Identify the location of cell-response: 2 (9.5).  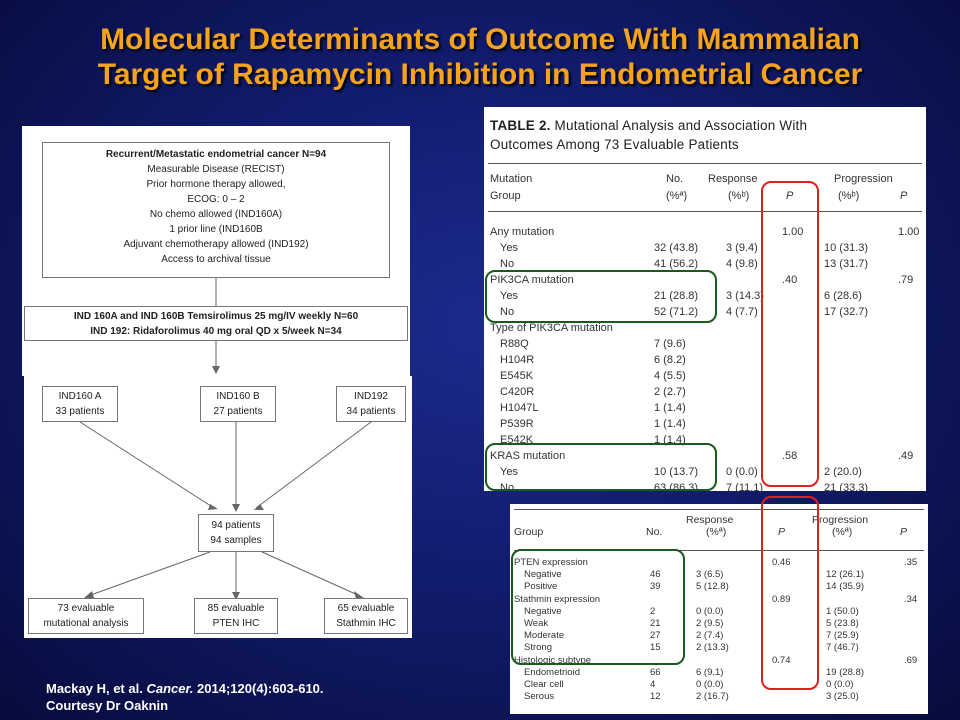
(710, 623).